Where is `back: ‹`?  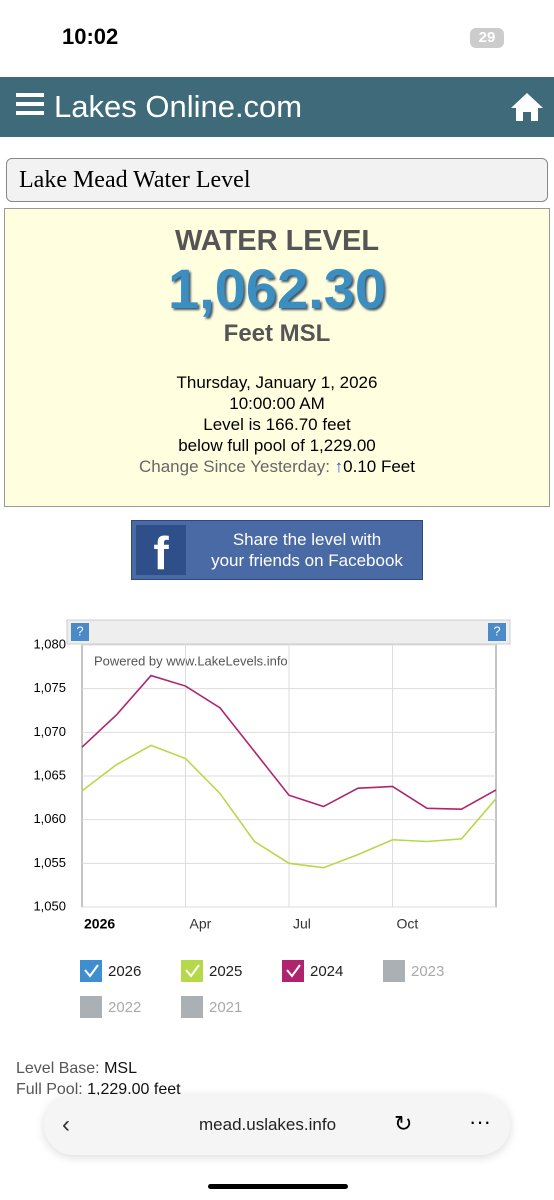 back: ‹ is located at coordinates (66, 1124).